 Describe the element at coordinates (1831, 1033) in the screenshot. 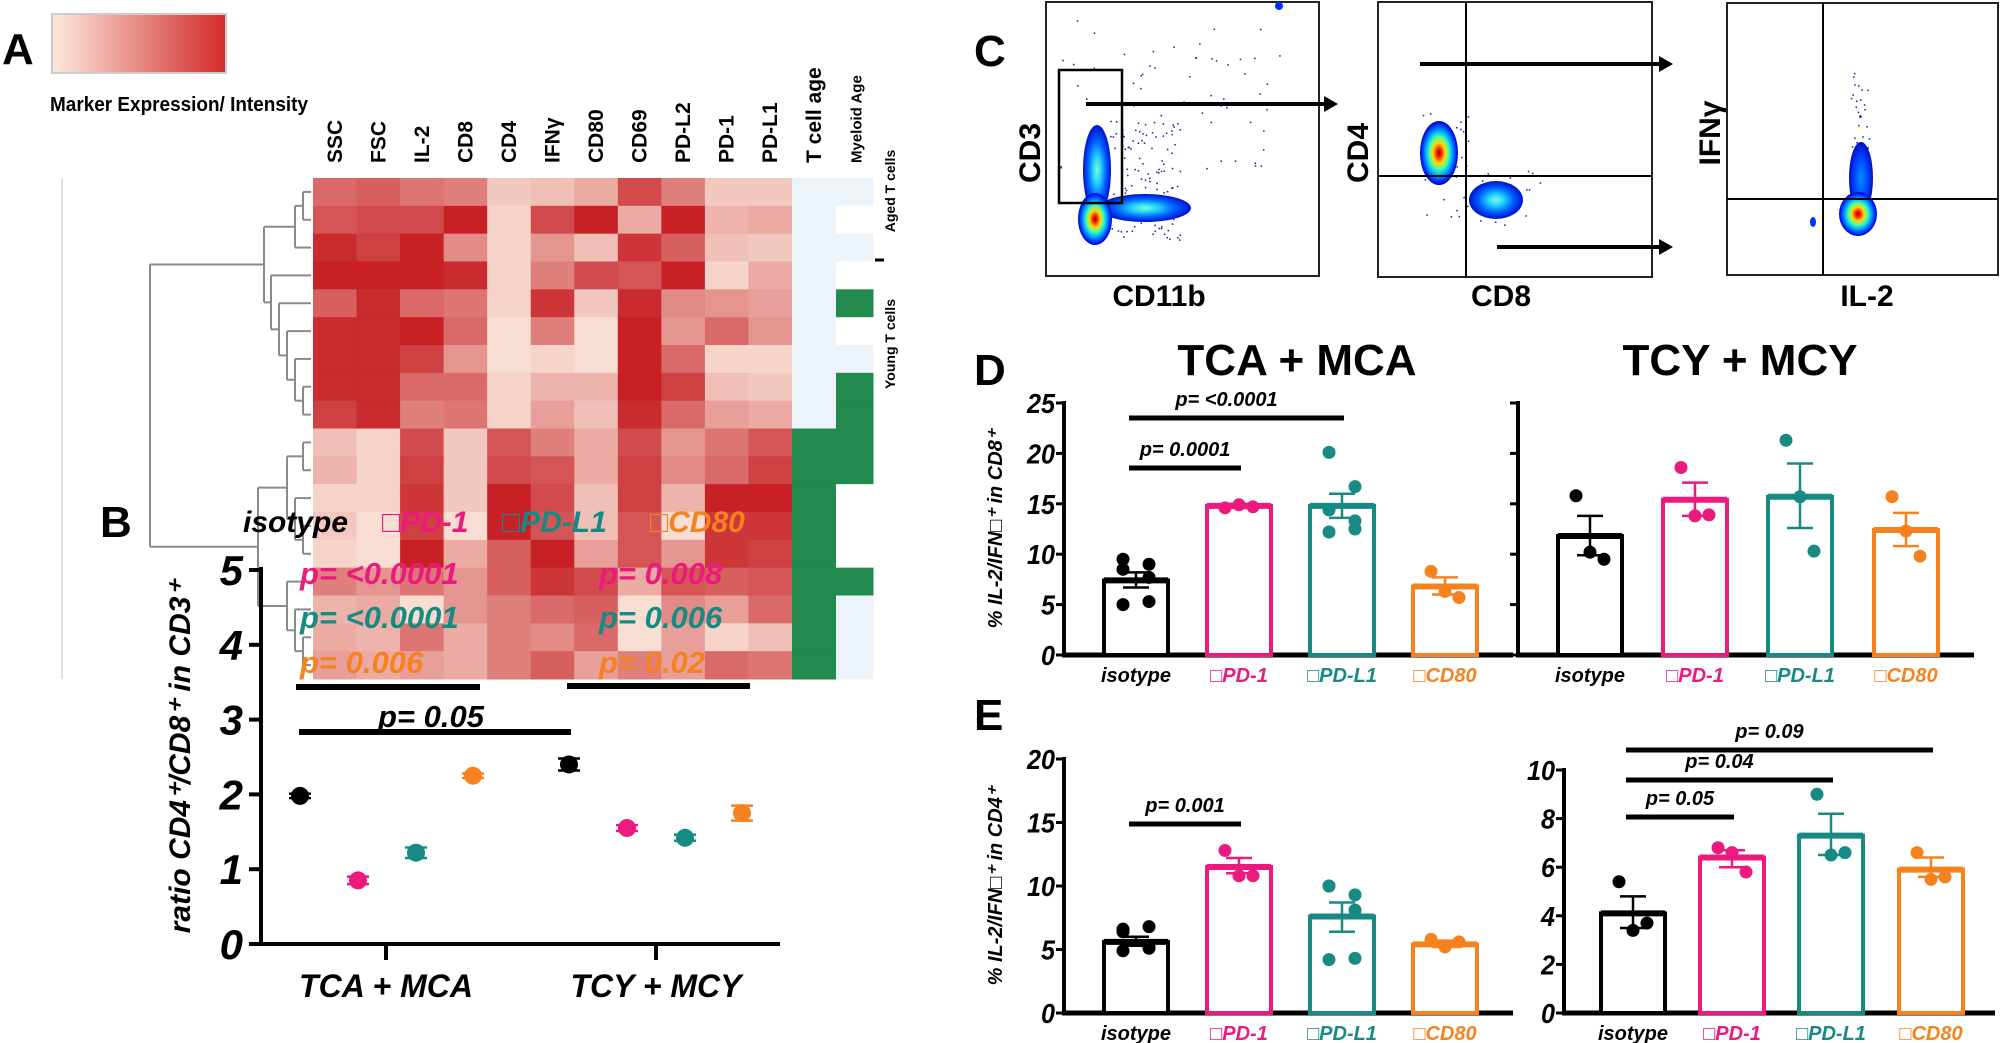

I see `x-category-label: □PD-L1` at that location.